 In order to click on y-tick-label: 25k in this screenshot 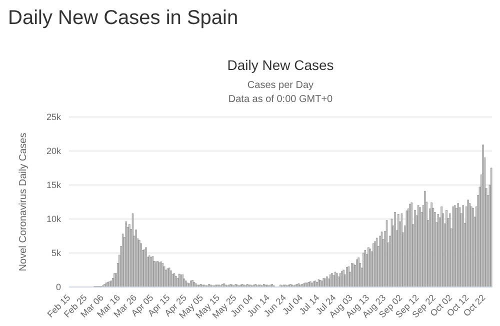, I will do `click(54, 117)`.